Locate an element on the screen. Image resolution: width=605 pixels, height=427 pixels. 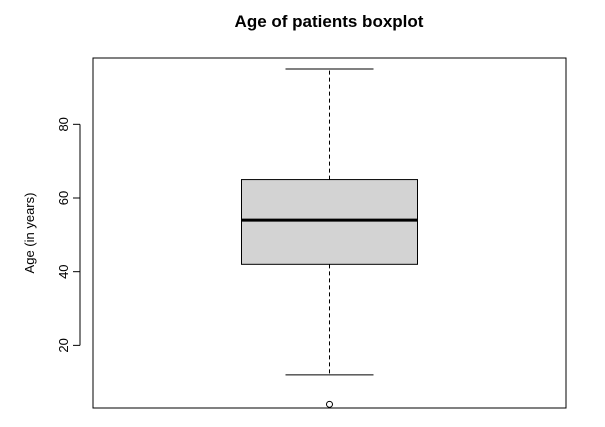
y-tick-label: 60 is located at coordinates (63, 198).